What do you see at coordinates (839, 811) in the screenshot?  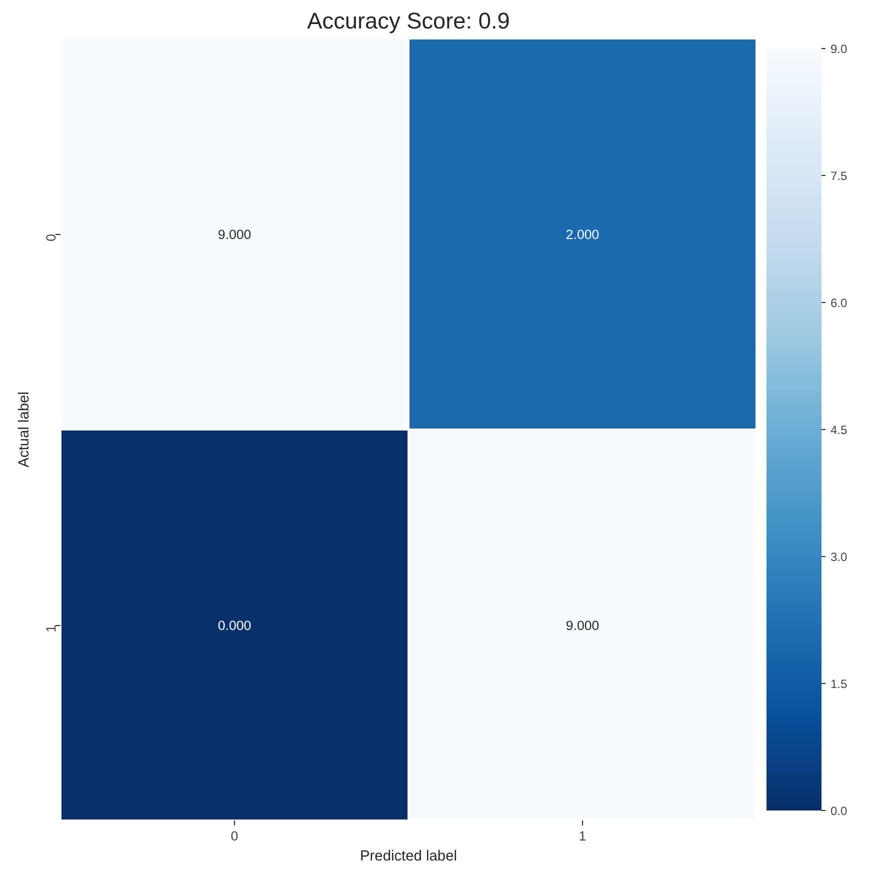 I see `color-bar-label: 0.0` at bounding box center [839, 811].